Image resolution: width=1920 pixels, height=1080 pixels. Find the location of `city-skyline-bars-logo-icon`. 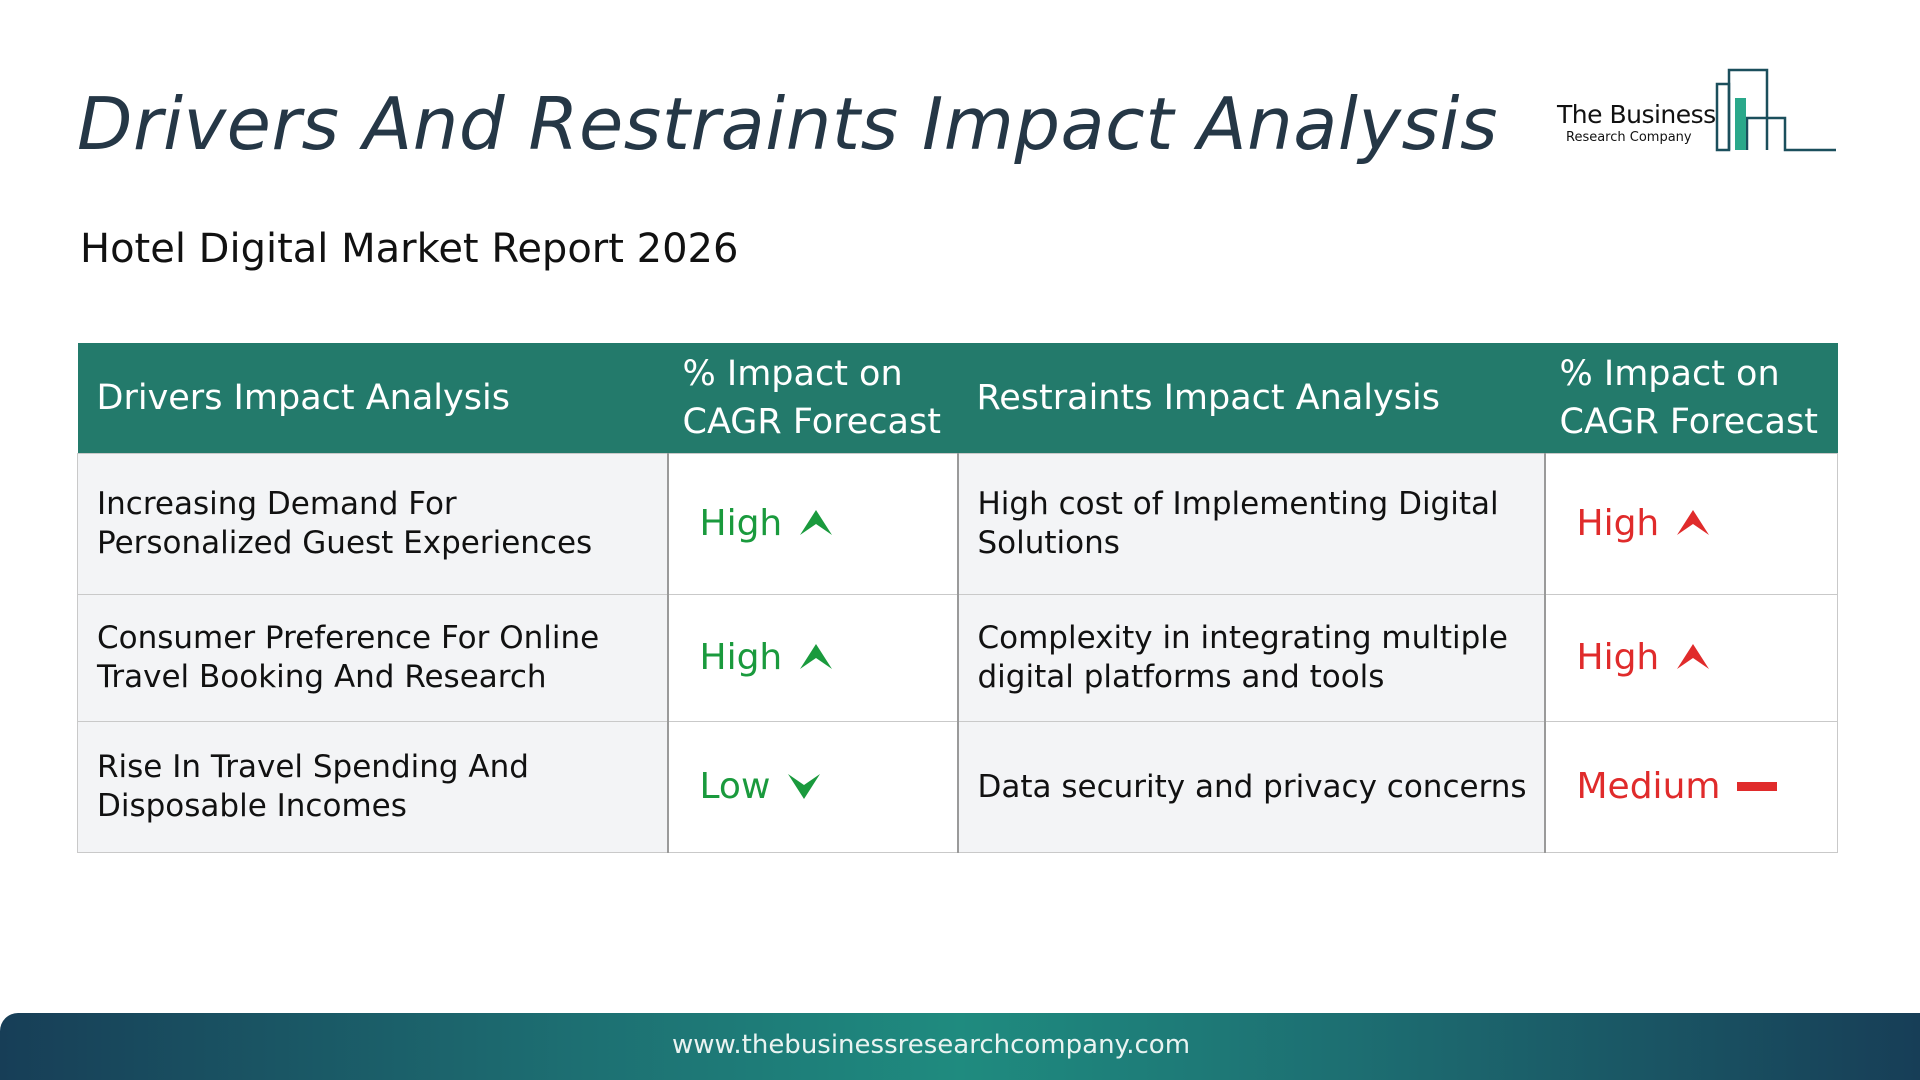

city-skyline-bars-logo-icon is located at coordinates (1775, 110).